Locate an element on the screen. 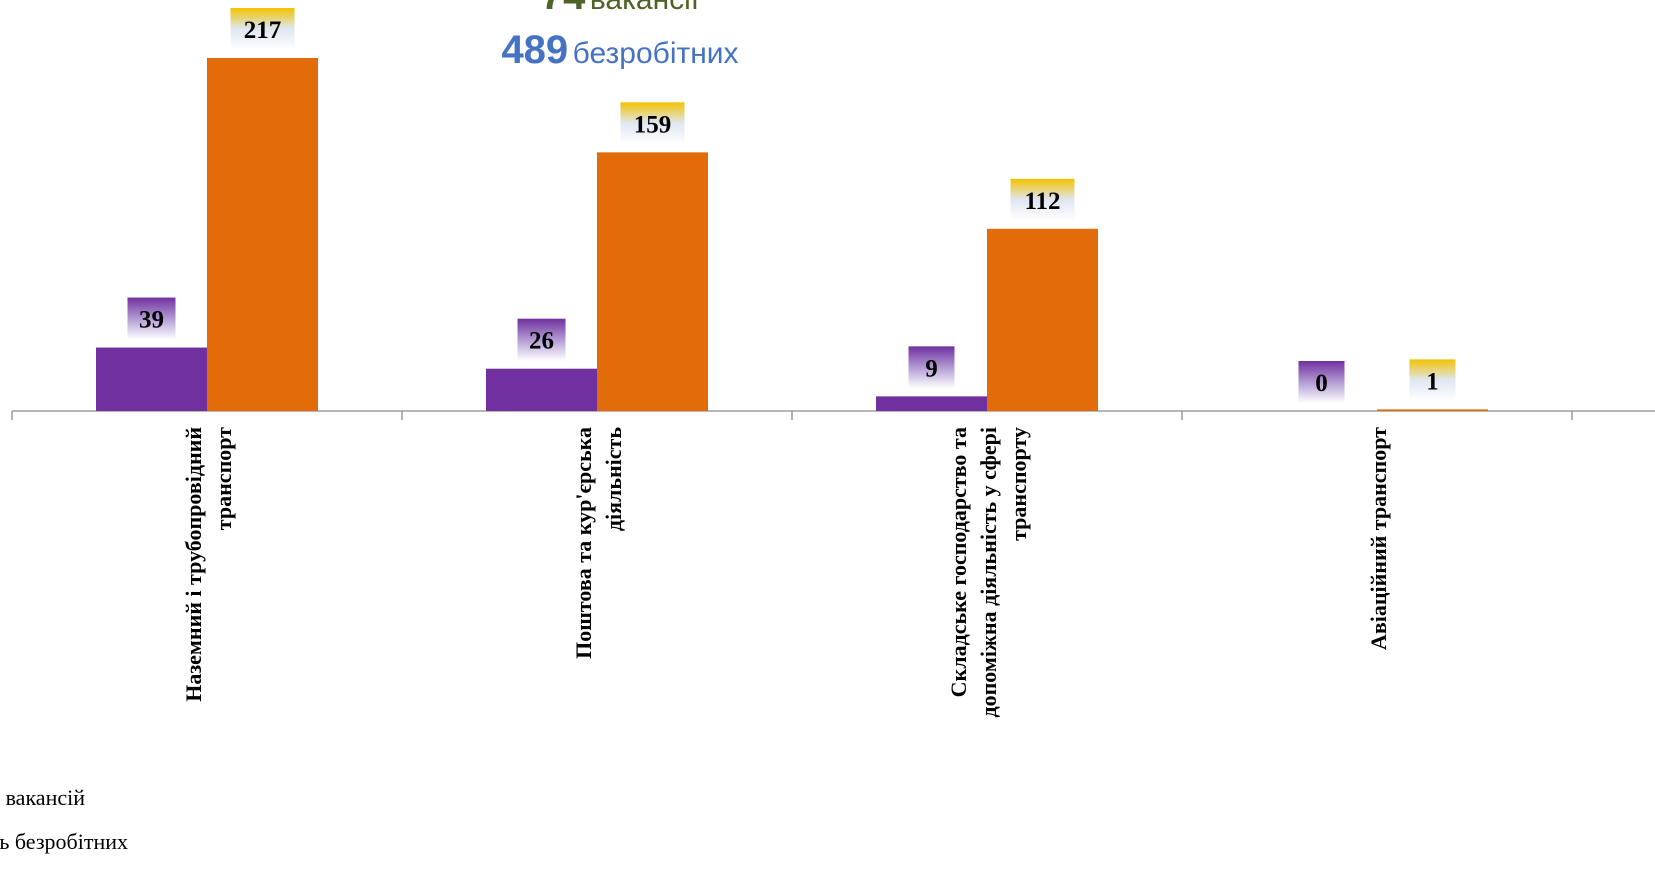  data-label-vacancies: 26 is located at coordinates (541, 341).